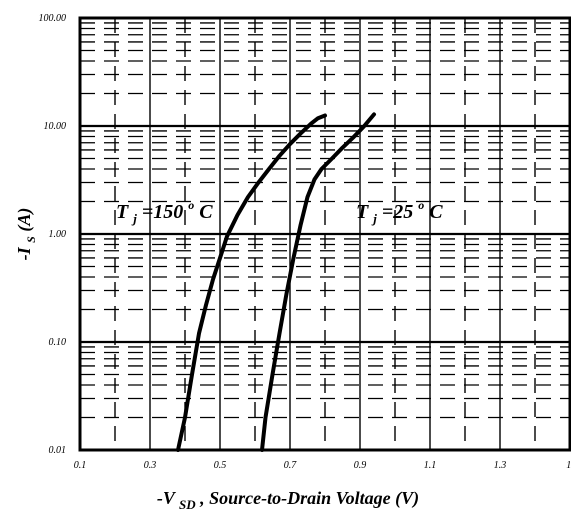 Image resolution: width=571 pixels, height=516 pixels. I want to click on x-axis-label-rest: , Source-to-Drain Voltage (V), so click(309, 498).